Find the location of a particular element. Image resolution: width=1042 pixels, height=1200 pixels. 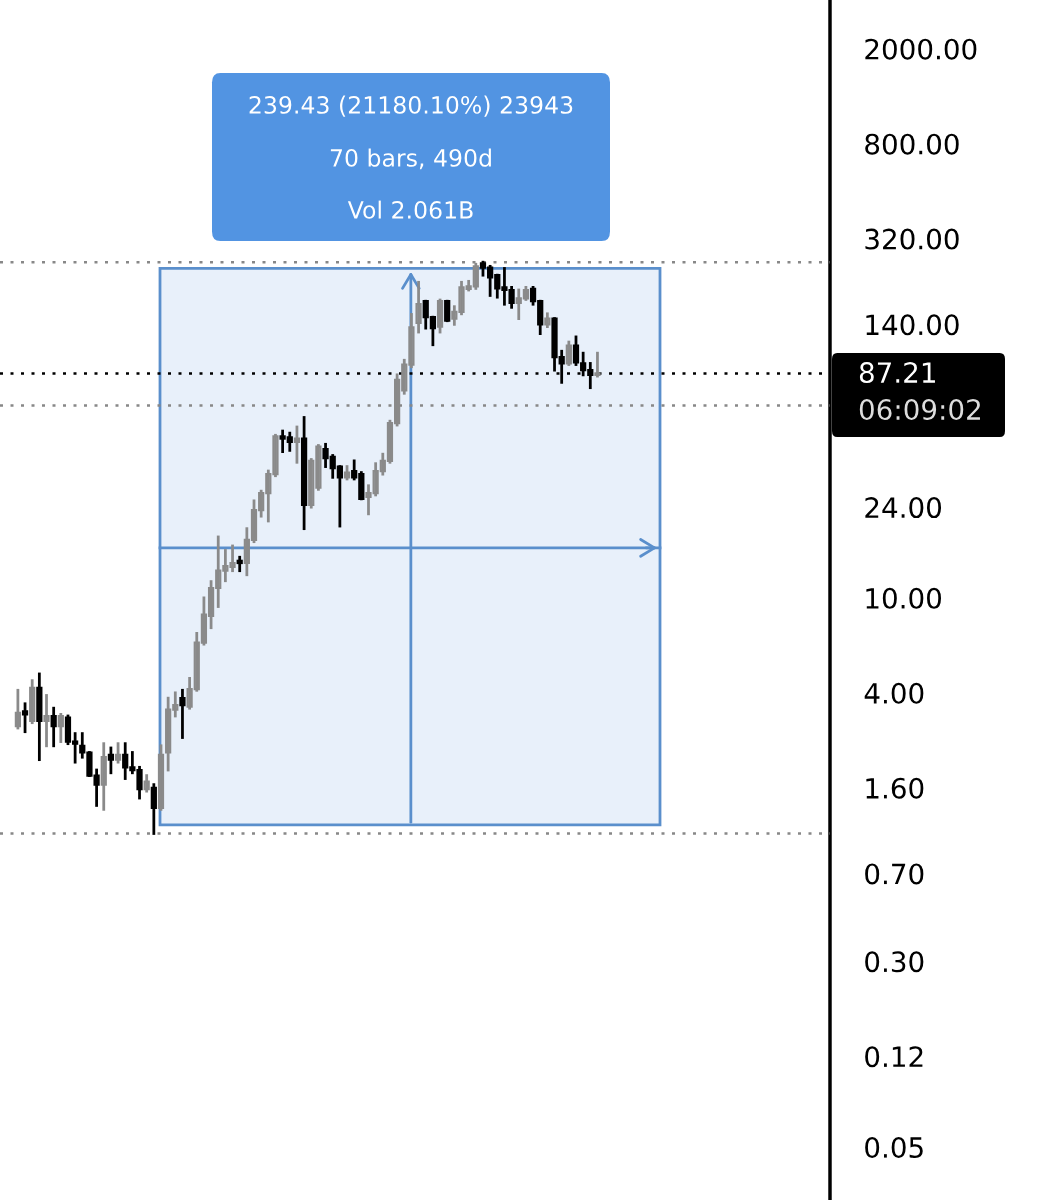

y-tick-label: 1.60 is located at coordinates (895, 788).